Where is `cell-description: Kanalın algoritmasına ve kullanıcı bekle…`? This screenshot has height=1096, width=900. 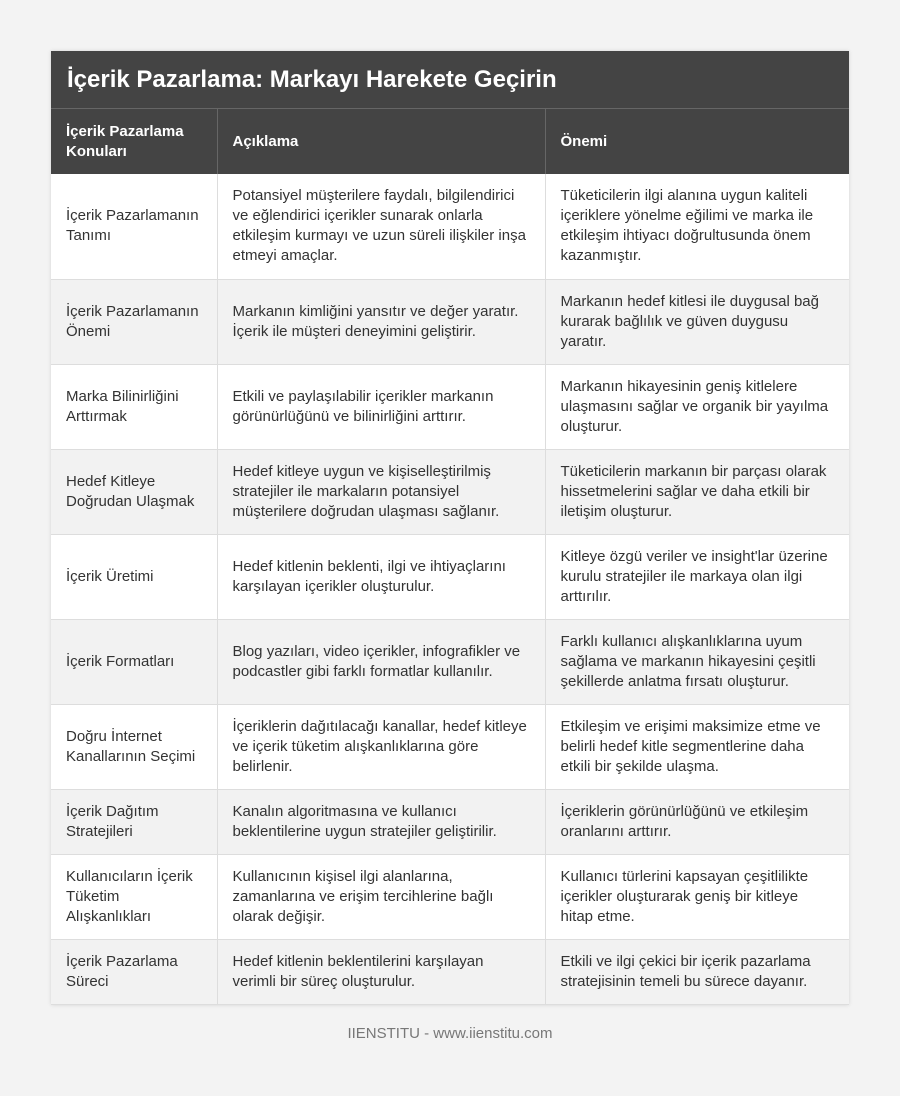
cell-description: Kanalın algoritmasına ve kullanıcı bekle… is located at coordinates (381, 822).